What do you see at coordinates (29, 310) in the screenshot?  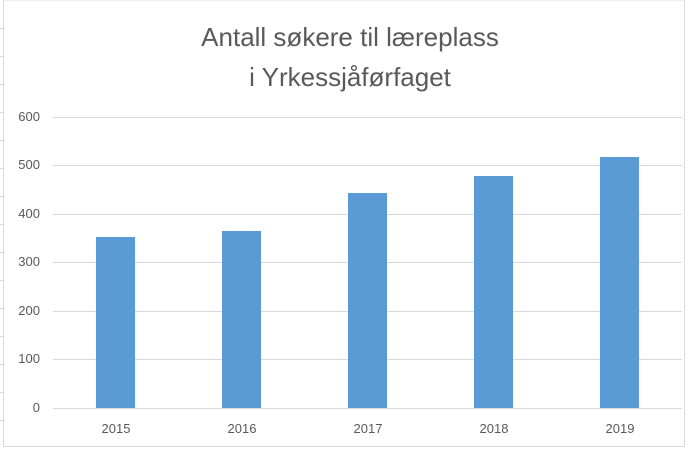 I see `y-tick-label: 200` at bounding box center [29, 310].